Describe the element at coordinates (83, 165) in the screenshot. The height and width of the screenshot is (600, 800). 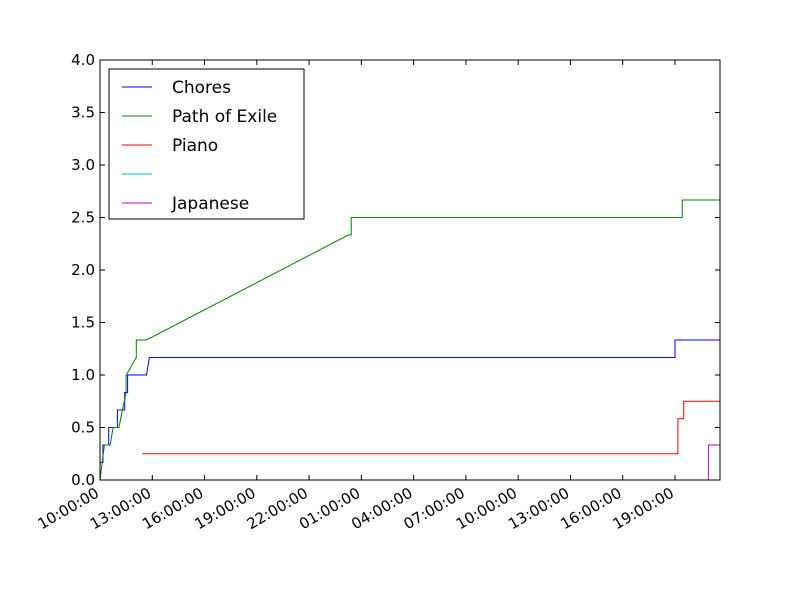
I see `y-tick-label: 3.0` at that location.